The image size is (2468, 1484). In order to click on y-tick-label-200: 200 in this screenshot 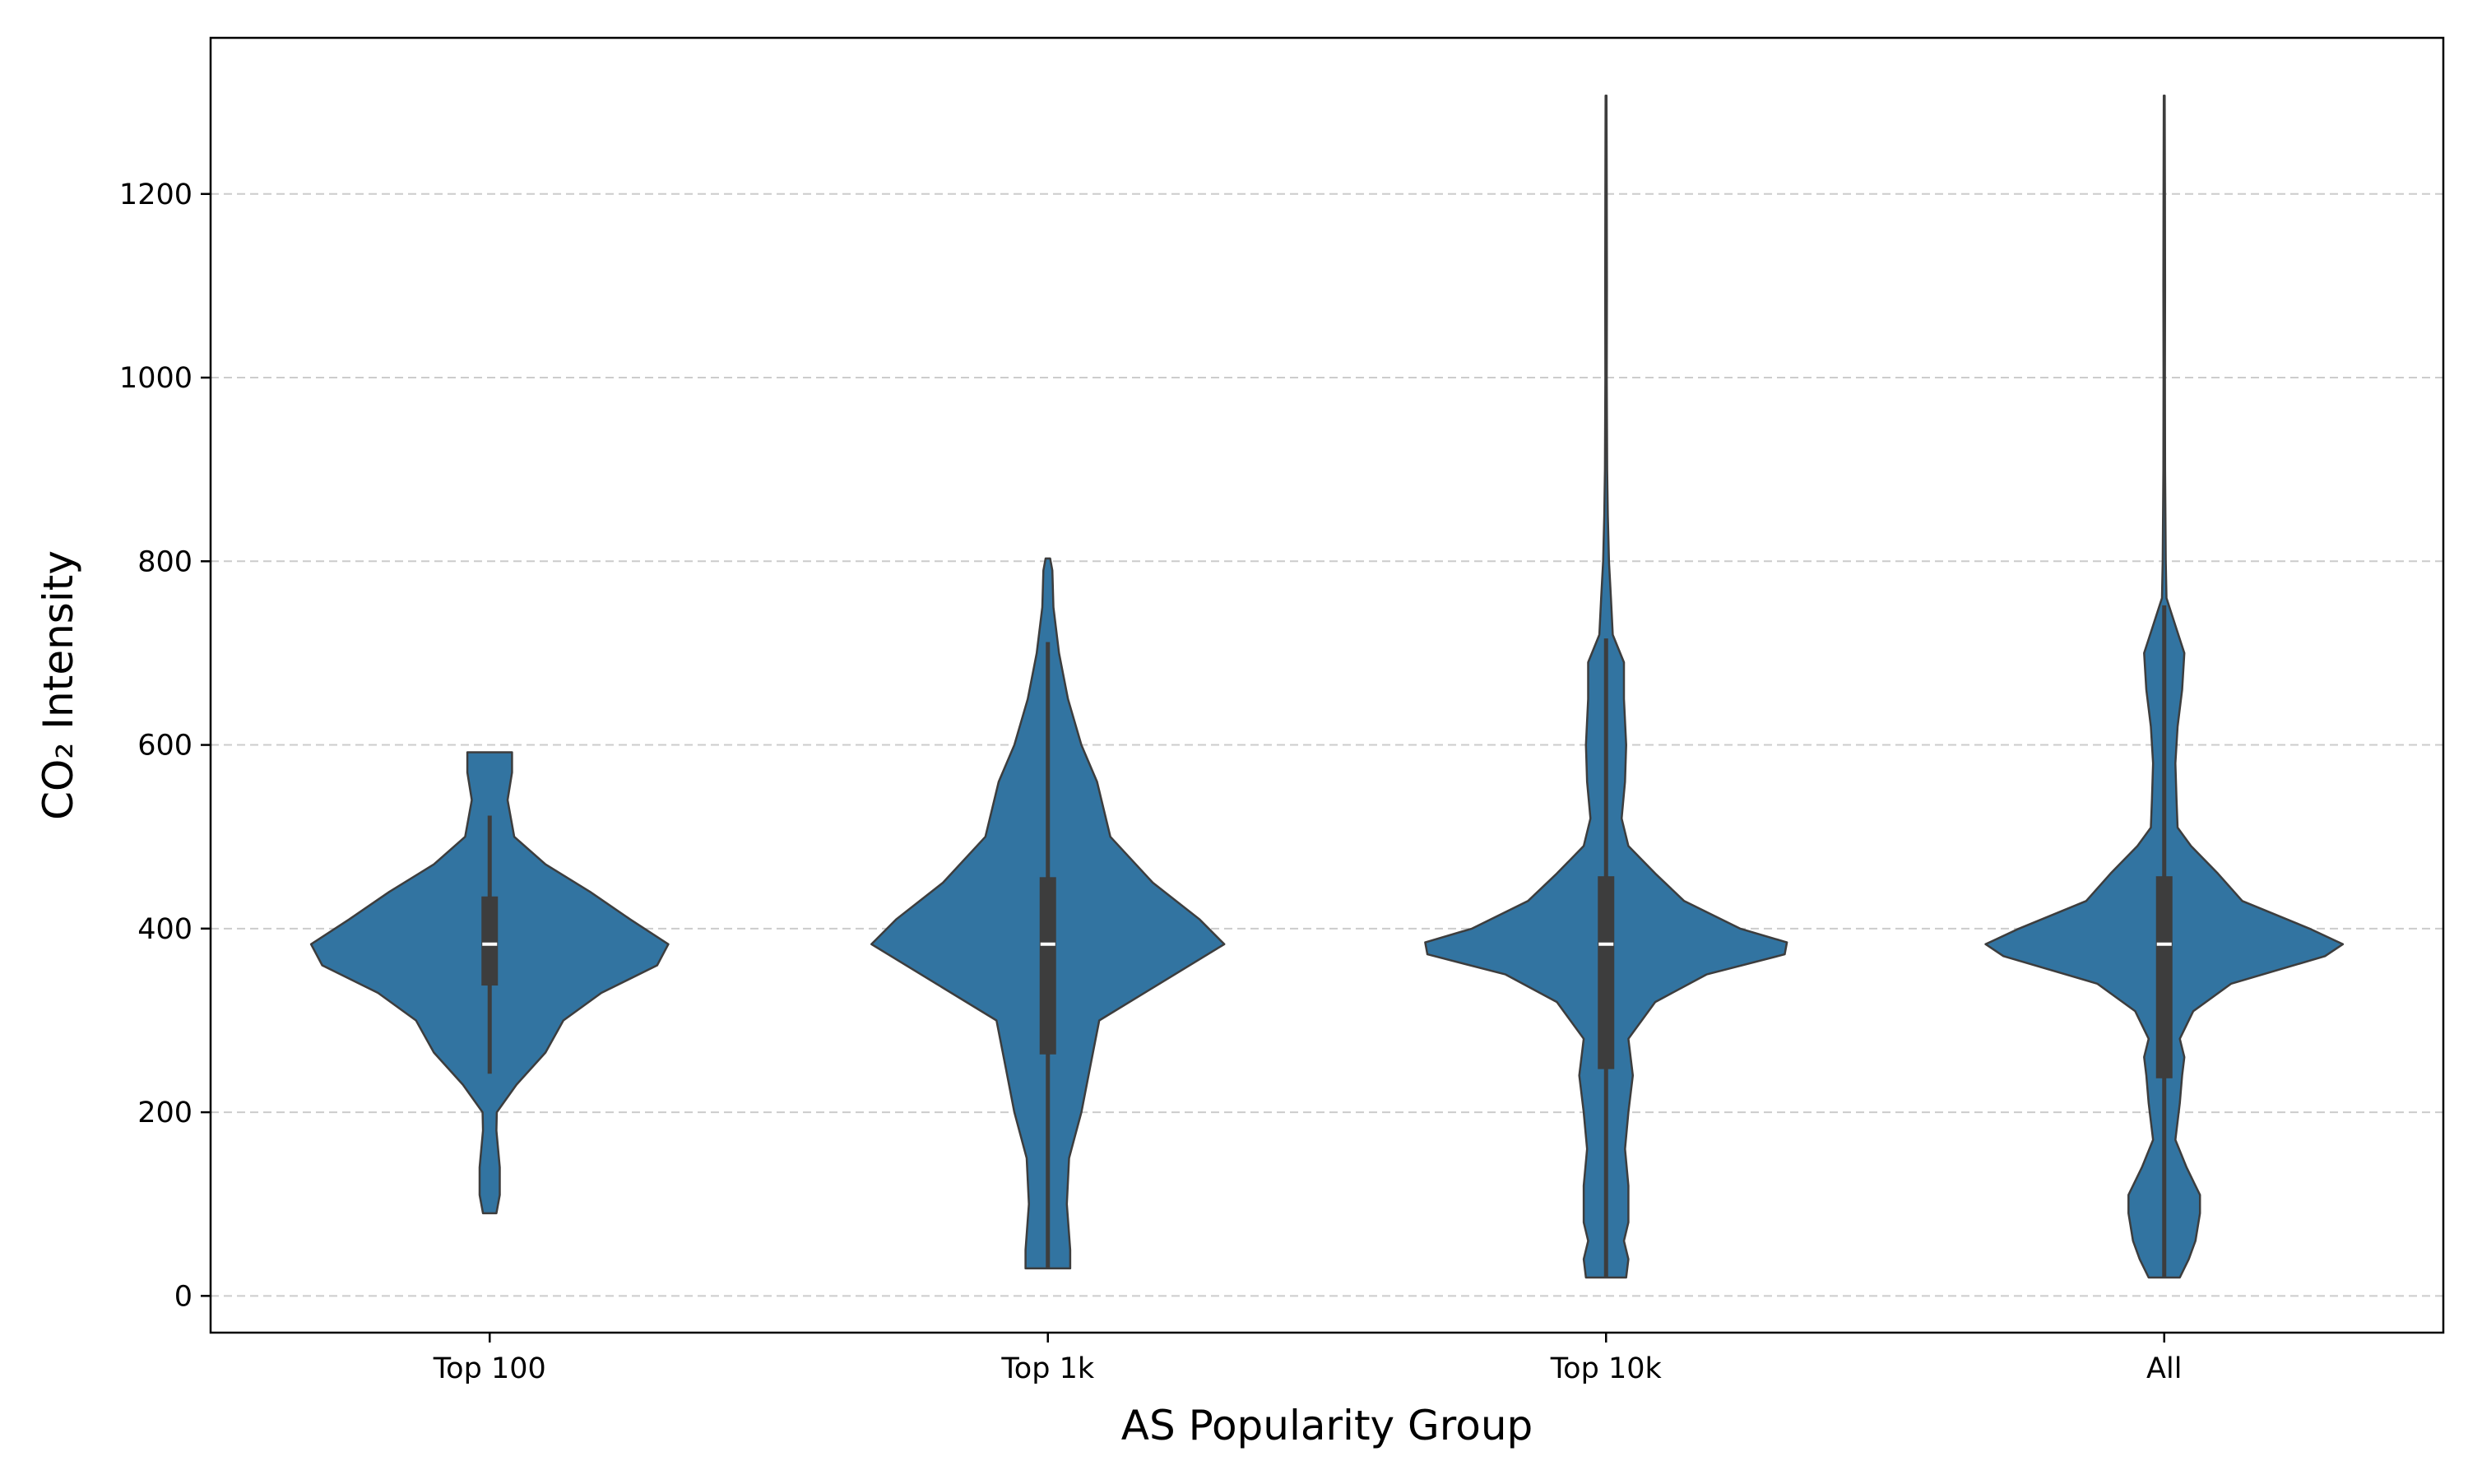, I will do `click(165, 1113)`.